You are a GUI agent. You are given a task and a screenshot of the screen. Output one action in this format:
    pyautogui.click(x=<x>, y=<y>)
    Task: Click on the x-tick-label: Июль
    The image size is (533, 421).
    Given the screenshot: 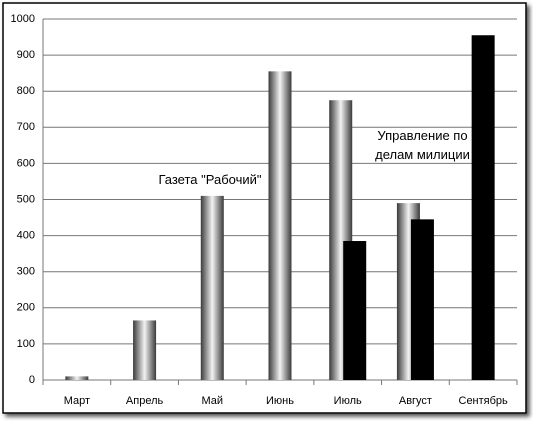 What is the action you would take?
    pyautogui.click(x=348, y=401)
    